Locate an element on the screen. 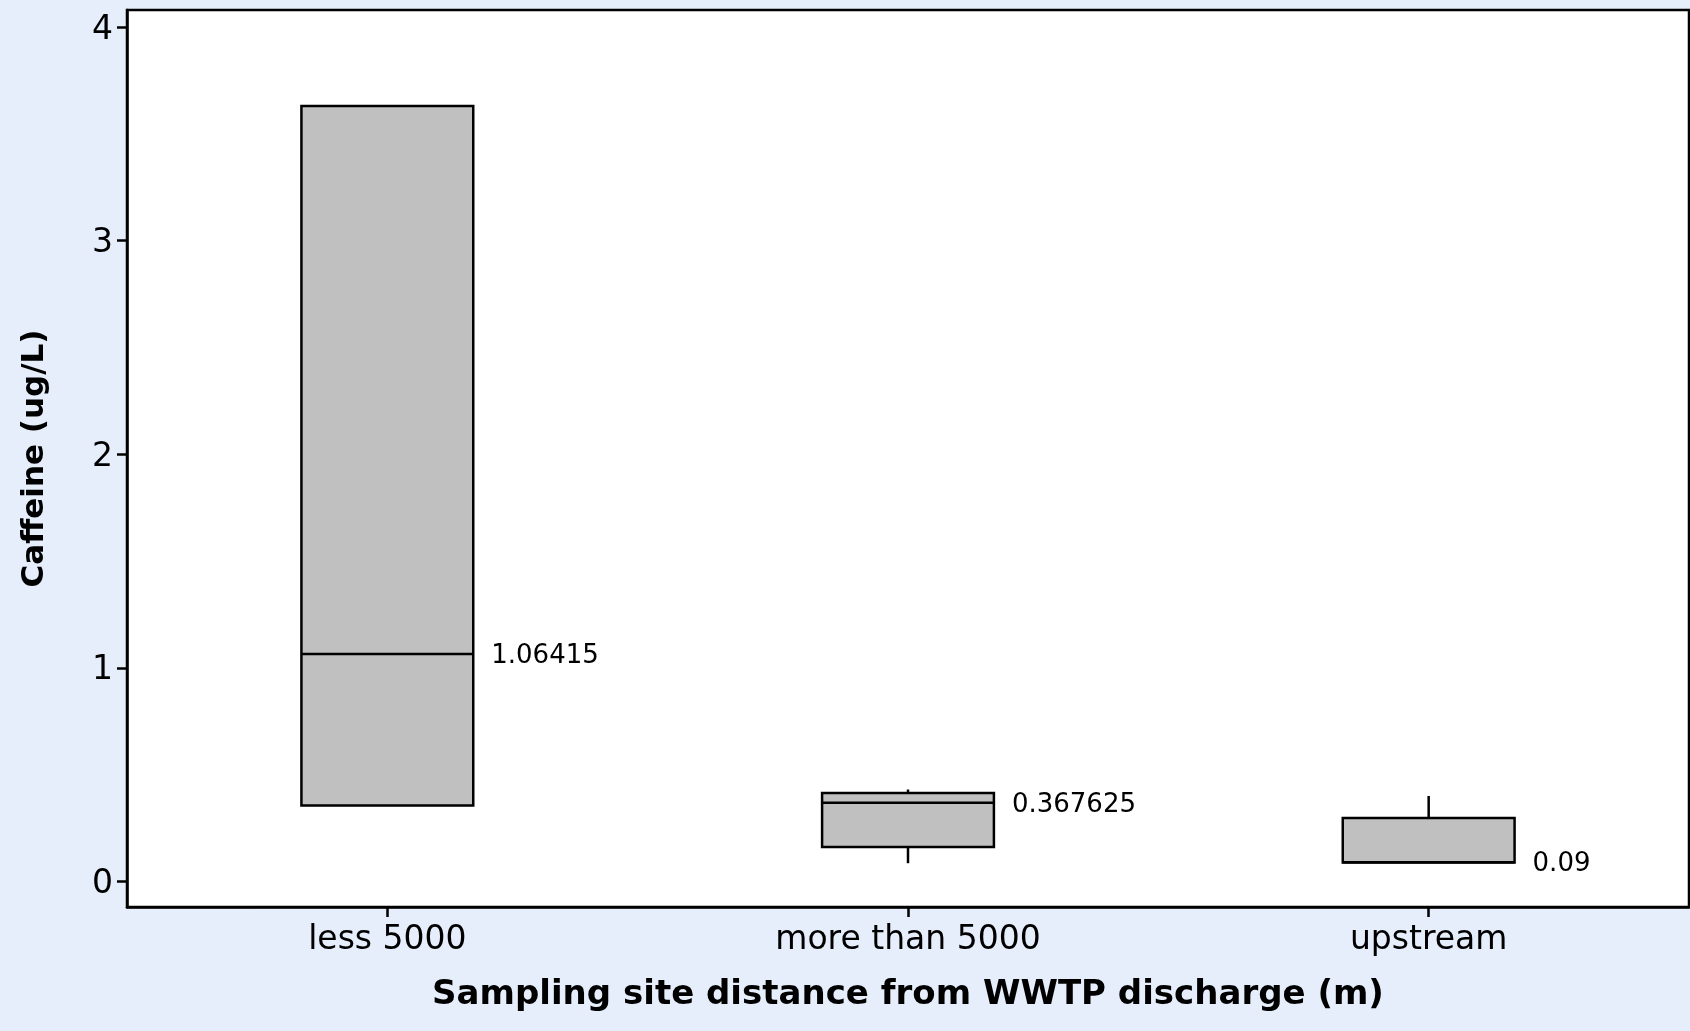 The height and width of the screenshot is (1031, 1690). y-tick-label: 1 is located at coordinates (102, 668).